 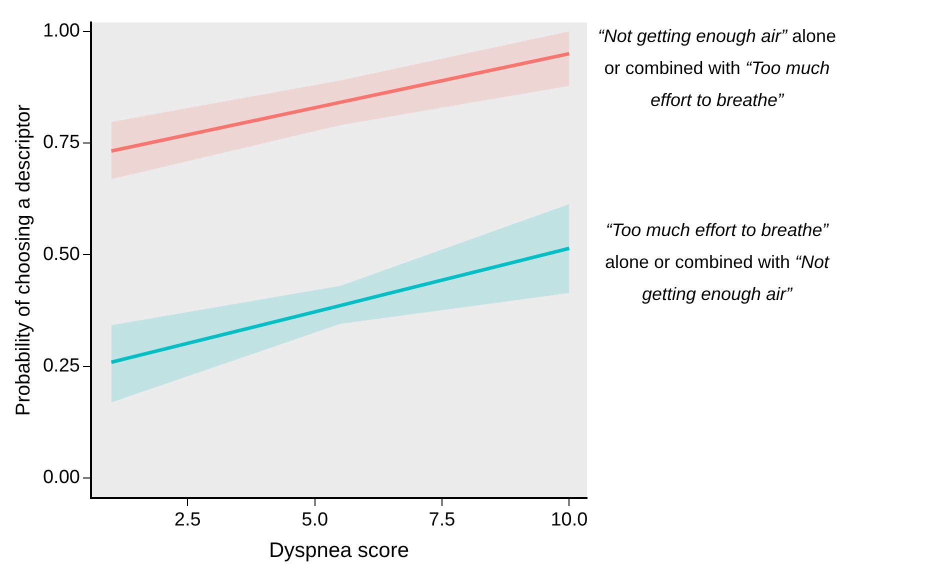 What do you see at coordinates (717, 262) in the screenshot?
I see `text: “Too much effort to breathe” alone or combined with “Not getting enough air”` at bounding box center [717, 262].